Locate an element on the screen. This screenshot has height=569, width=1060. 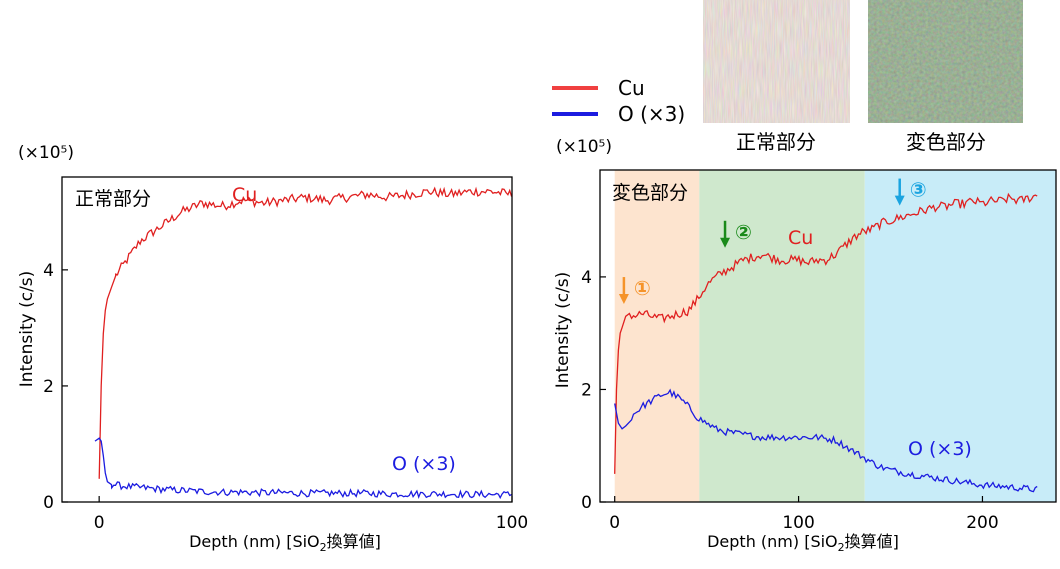
chart-discolored-multiplier: (×10⁵) is located at coordinates (584, 147).